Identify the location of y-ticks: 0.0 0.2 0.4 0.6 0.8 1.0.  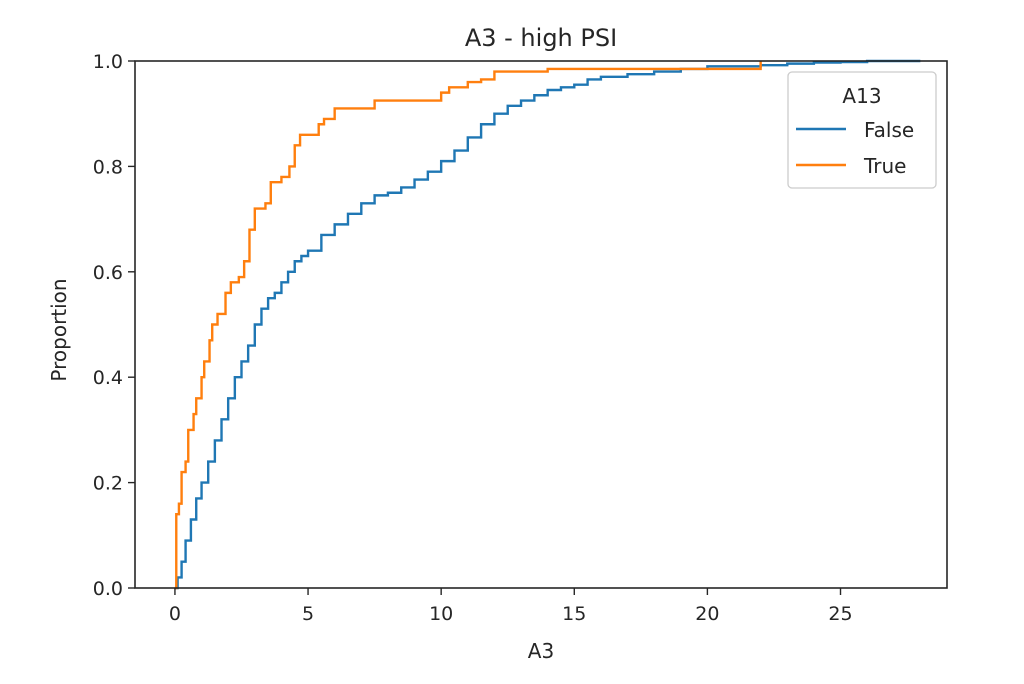
(114, 325).